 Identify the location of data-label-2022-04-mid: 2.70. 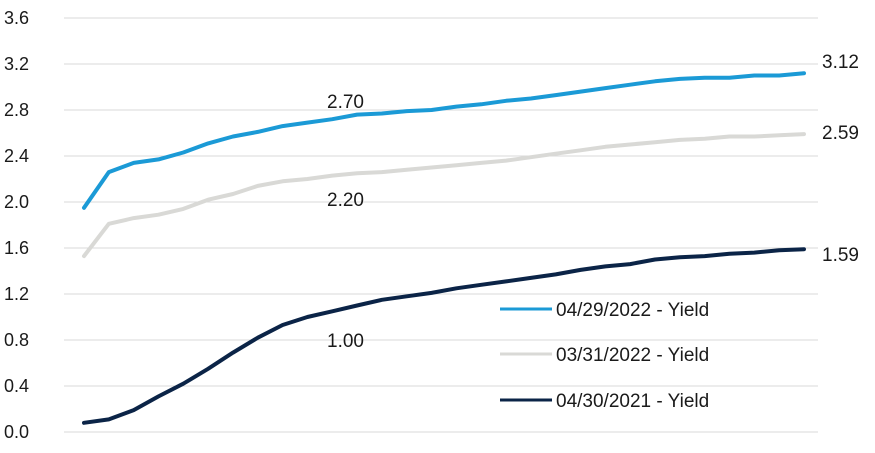
(345, 102).